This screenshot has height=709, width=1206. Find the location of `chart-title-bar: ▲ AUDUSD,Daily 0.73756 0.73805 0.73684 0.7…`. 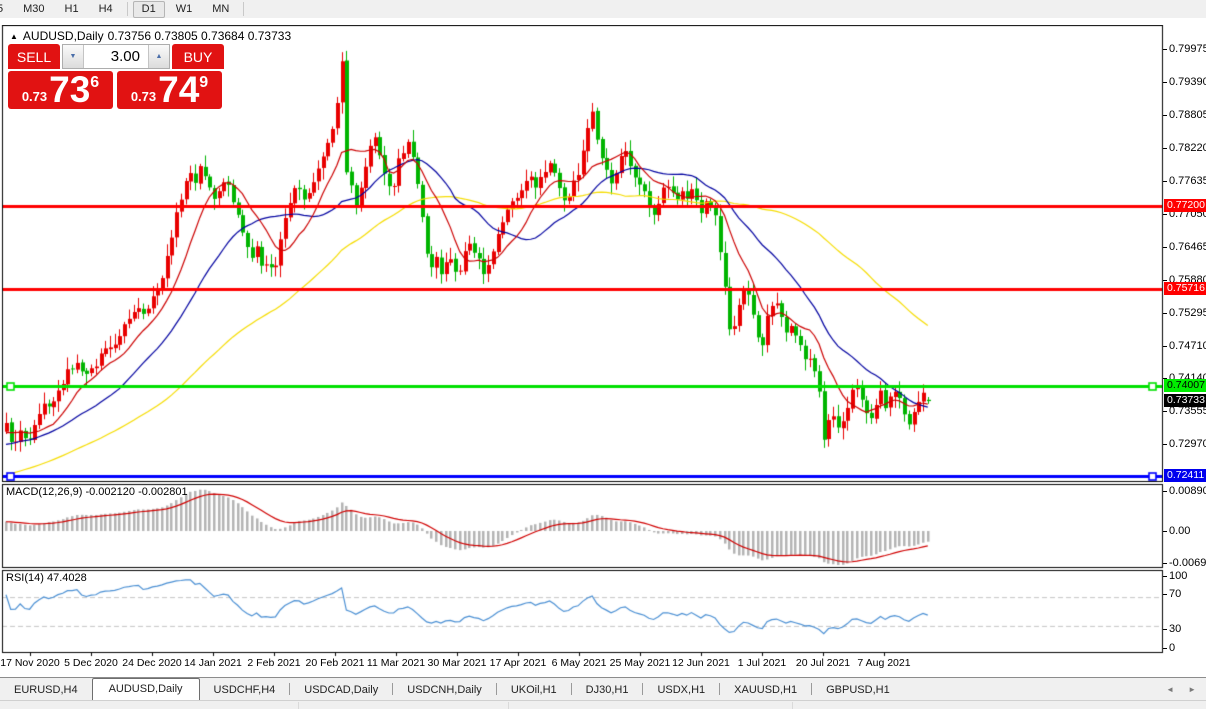

chart-title-bar: ▲ AUDUSD,Daily 0.73756 0.73805 0.73684 0.7… is located at coordinates (152, 36).